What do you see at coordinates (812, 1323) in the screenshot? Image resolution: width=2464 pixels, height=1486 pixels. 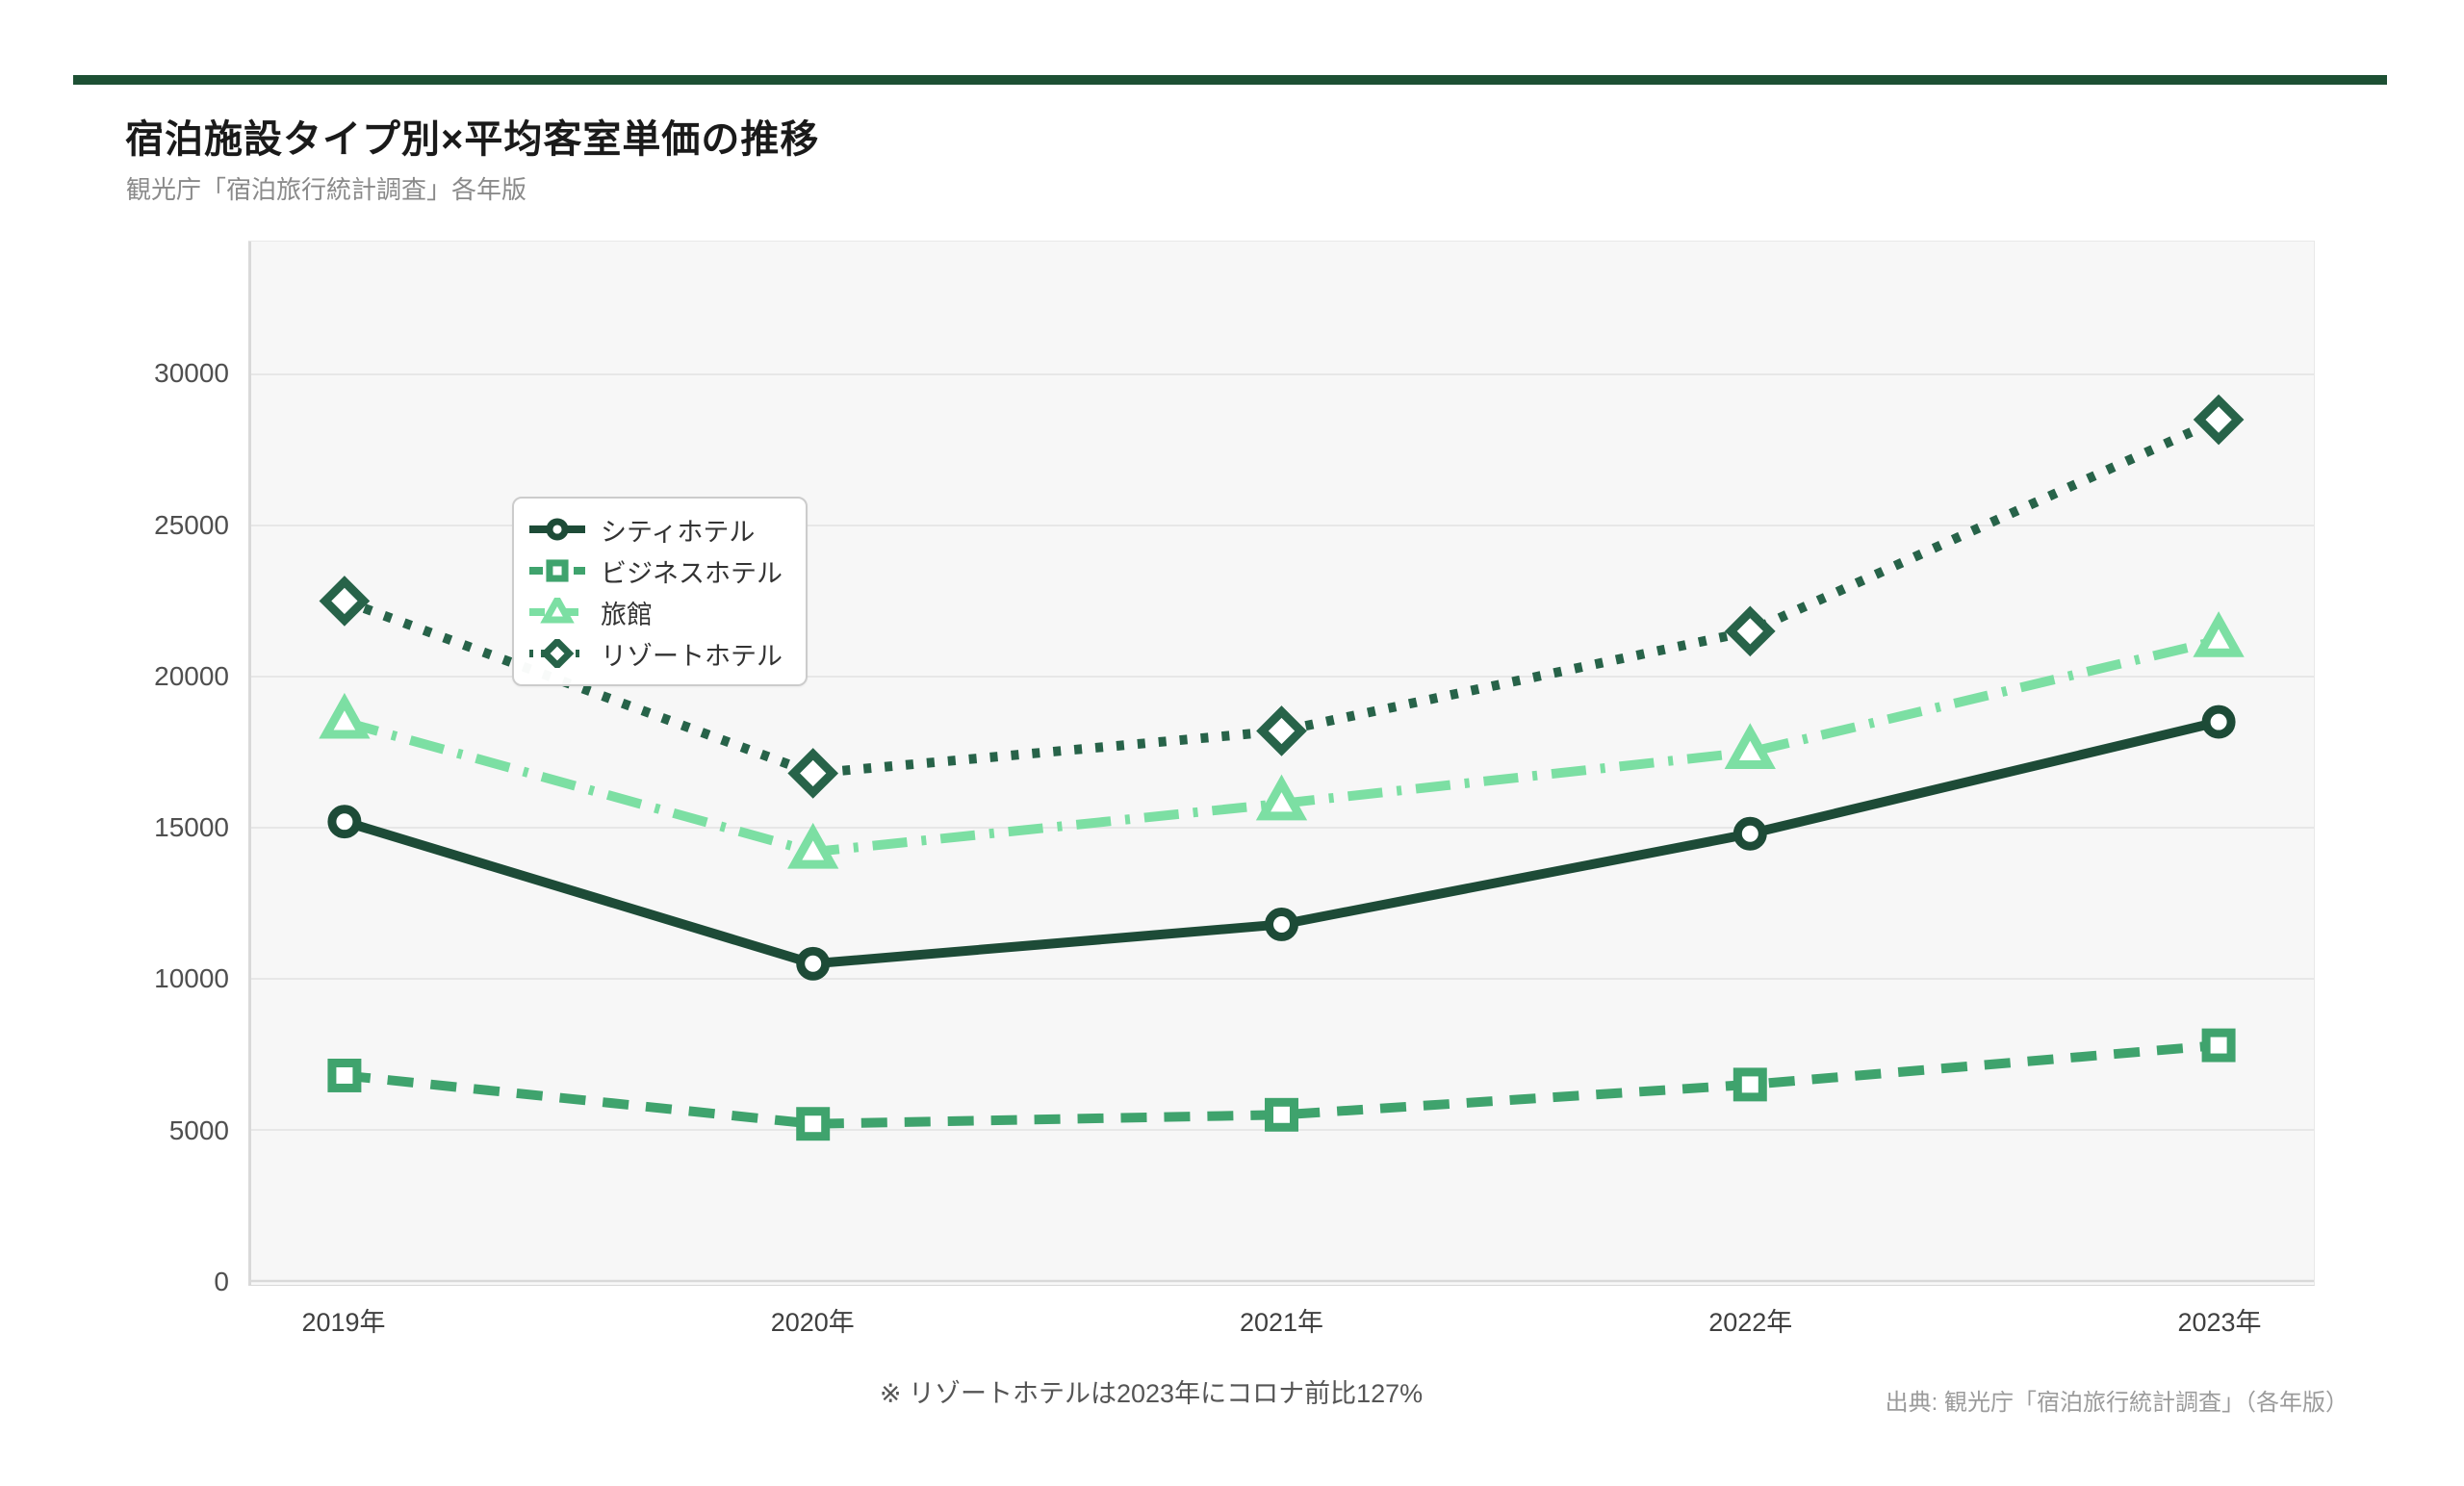 I see `x-tick-label: 2020年` at bounding box center [812, 1323].